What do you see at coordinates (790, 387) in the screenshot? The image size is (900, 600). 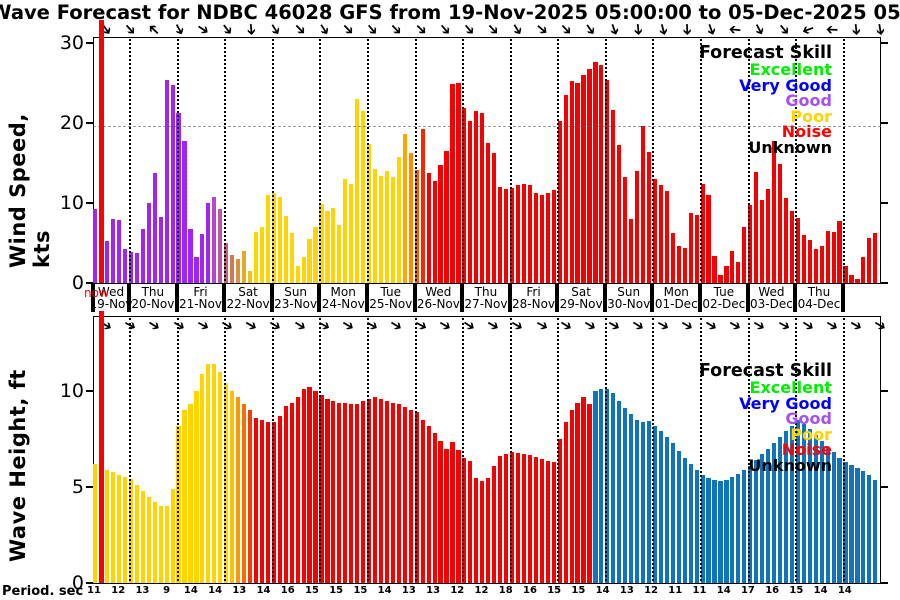 I see `legend-entry-excellent: Excellent` at bounding box center [790, 387].